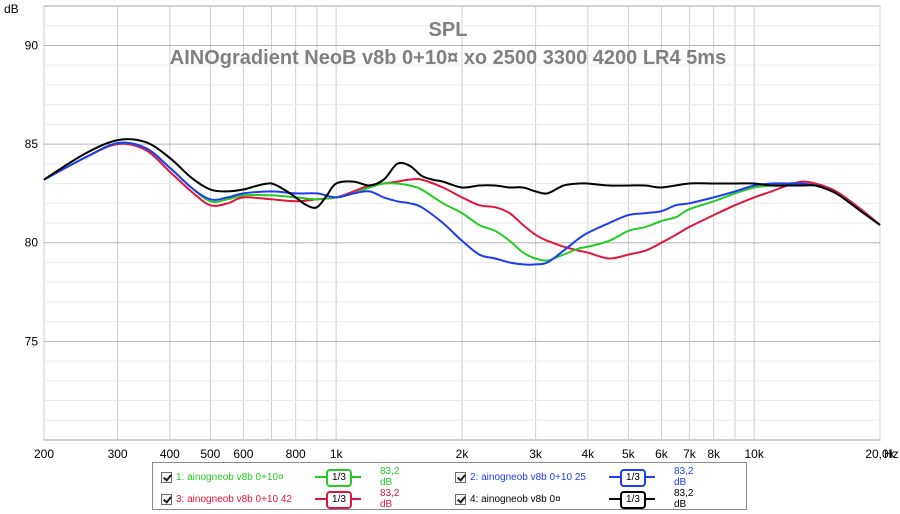  What do you see at coordinates (891, 454) in the screenshot?
I see `x-axis-unit: Hz` at bounding box center [891, 454].